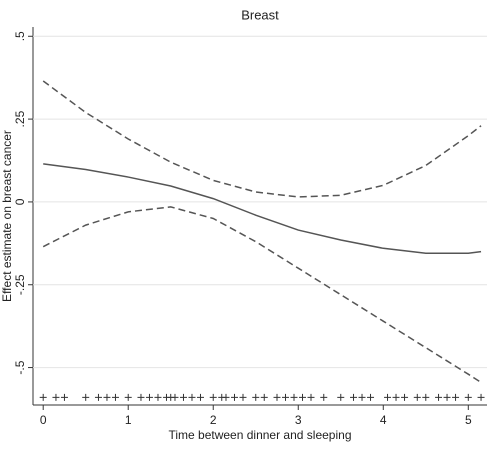 The height and width of the screenshot is (461, 490). I want to click on x-tick-label: 2, so click(213, 420).